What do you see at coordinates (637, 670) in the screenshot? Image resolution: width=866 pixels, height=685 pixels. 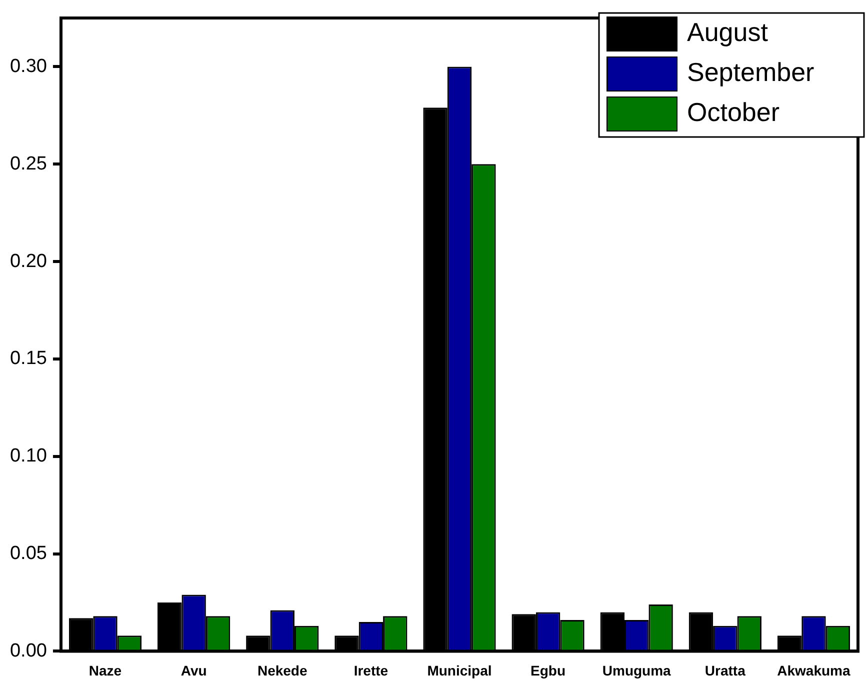 I see `x-tick-label: Umuguma` at bounding box center [637, 670].